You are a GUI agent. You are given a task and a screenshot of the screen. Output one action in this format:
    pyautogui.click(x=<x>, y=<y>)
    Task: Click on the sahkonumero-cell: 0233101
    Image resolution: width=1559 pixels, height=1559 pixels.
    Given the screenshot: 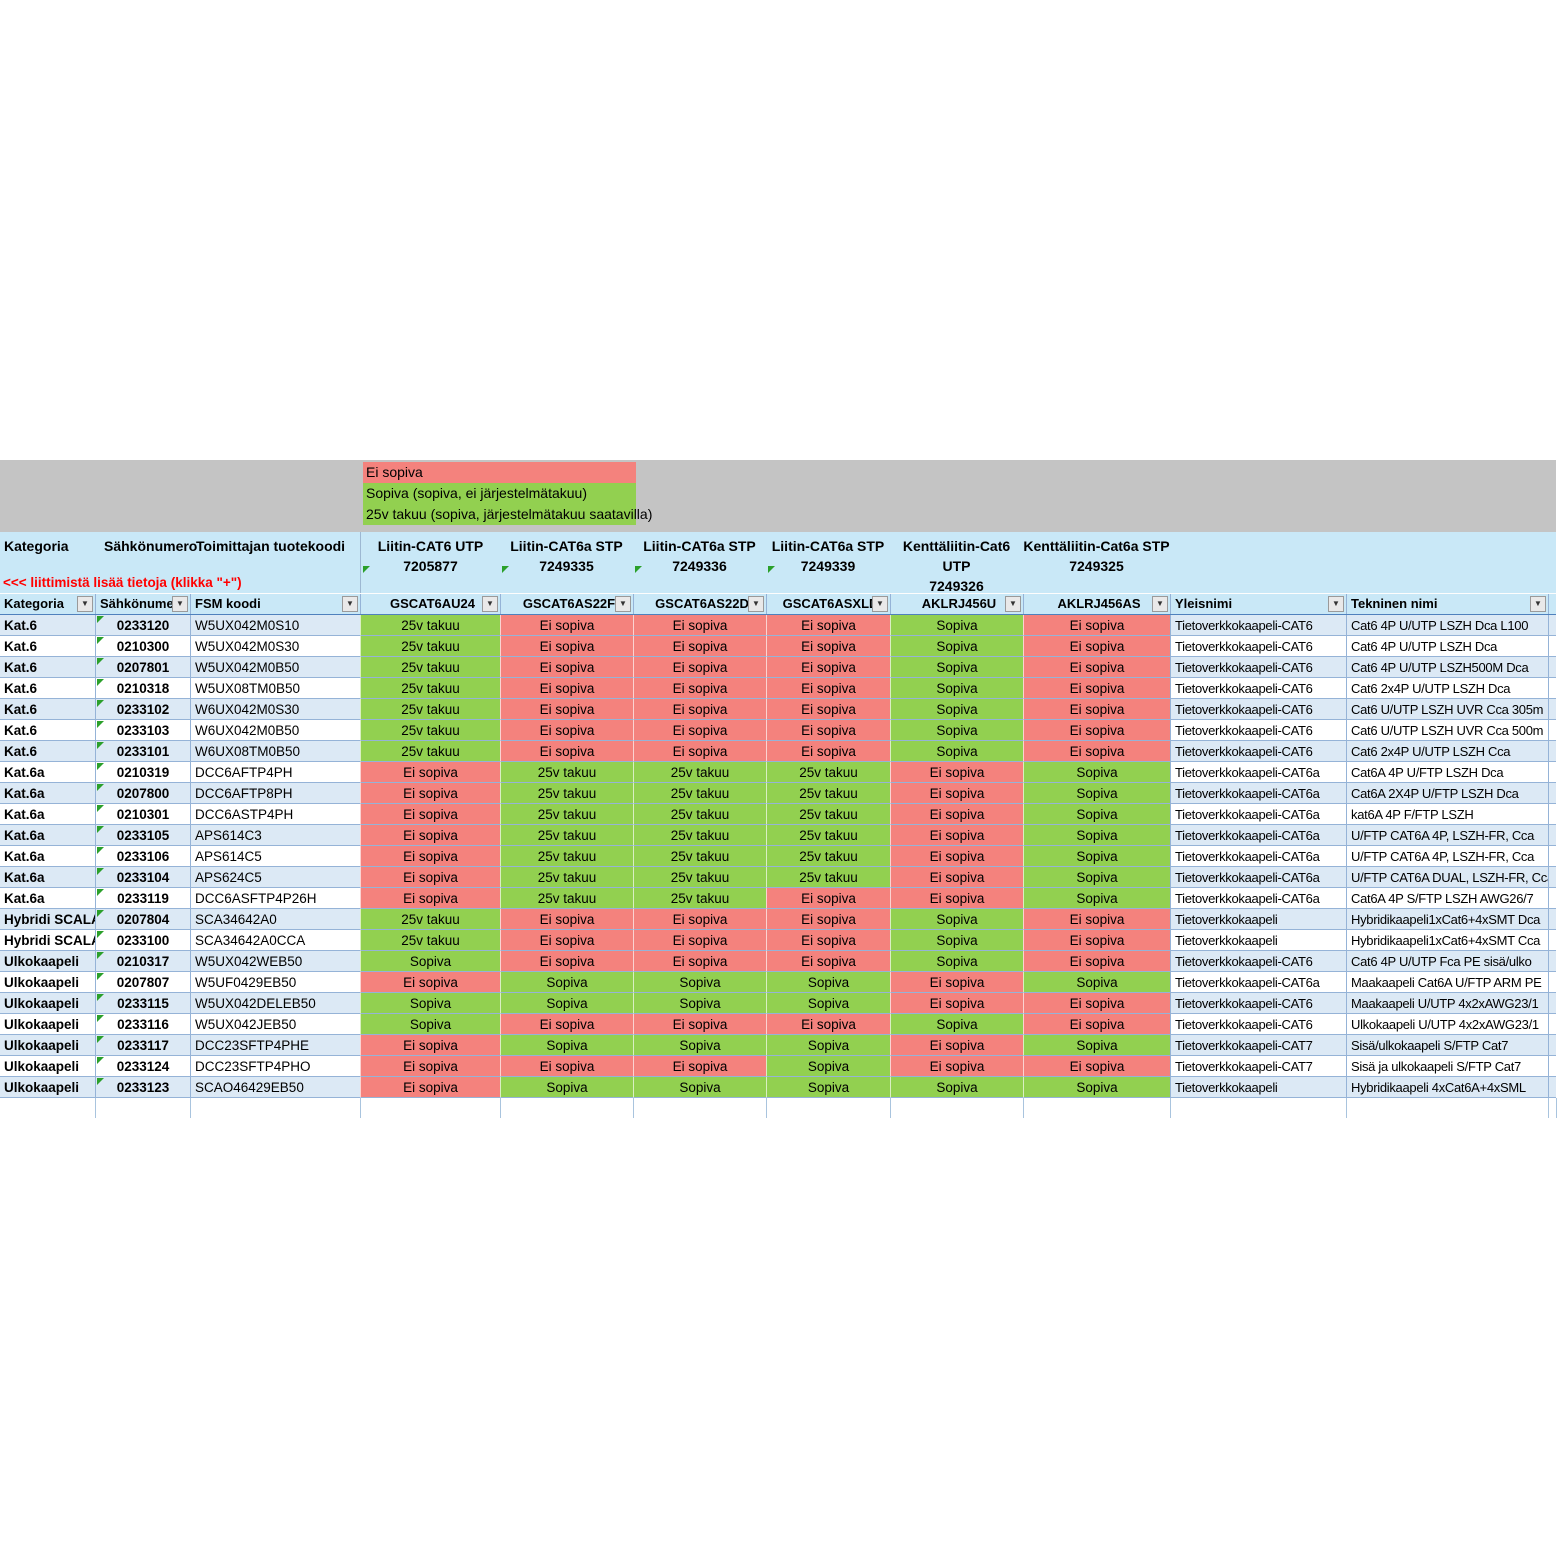 What is the action you would take?
    pyautogui.click(x=142, y=751)
    